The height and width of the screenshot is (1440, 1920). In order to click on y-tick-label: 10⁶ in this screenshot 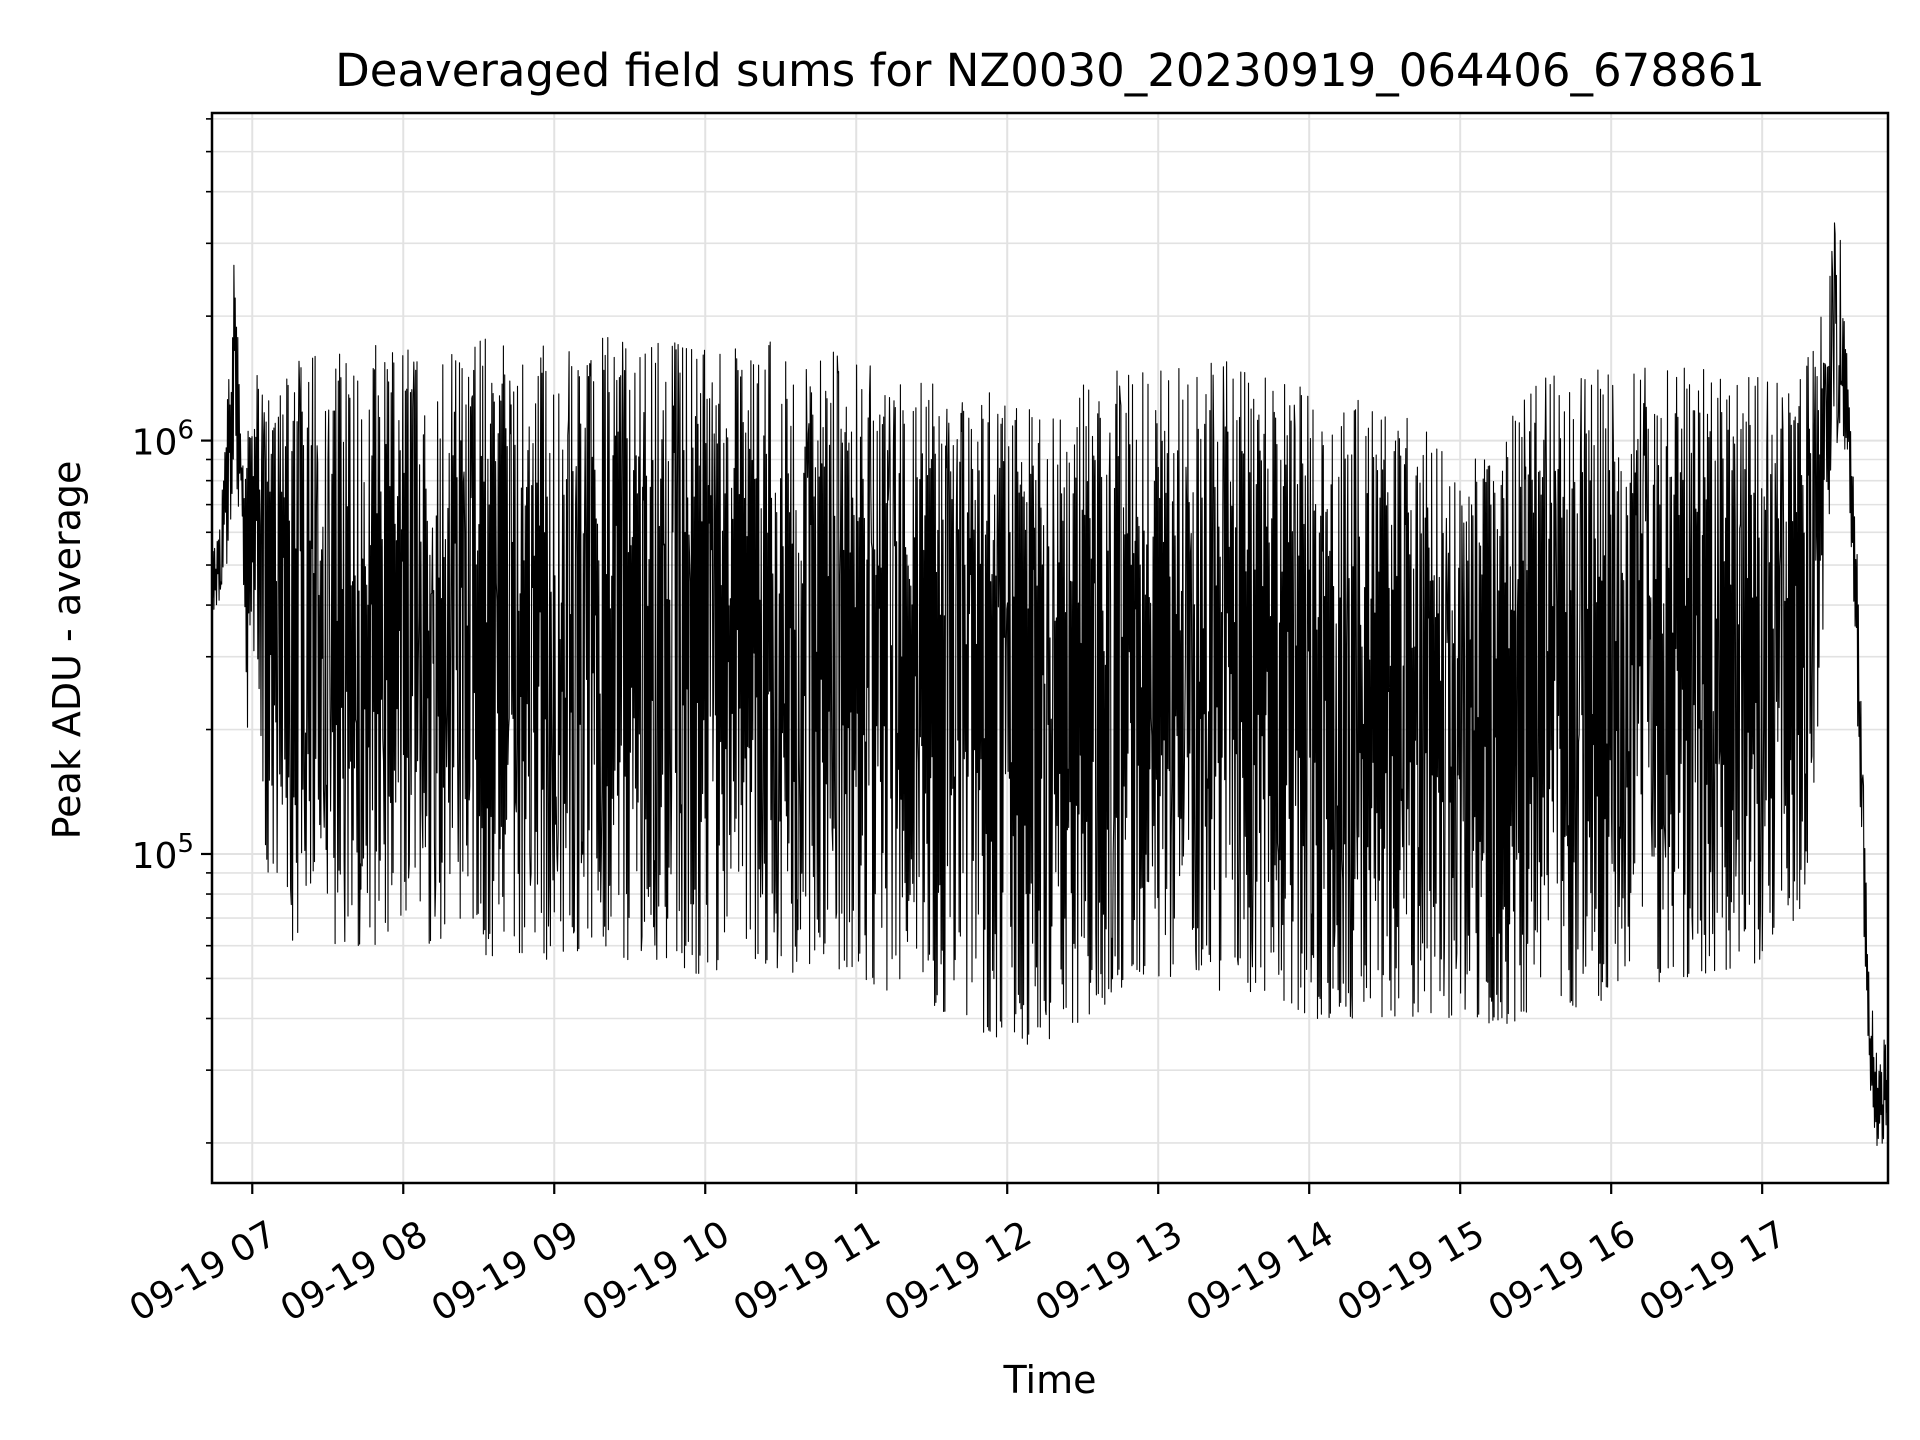, I will do `click(163, 440)`.